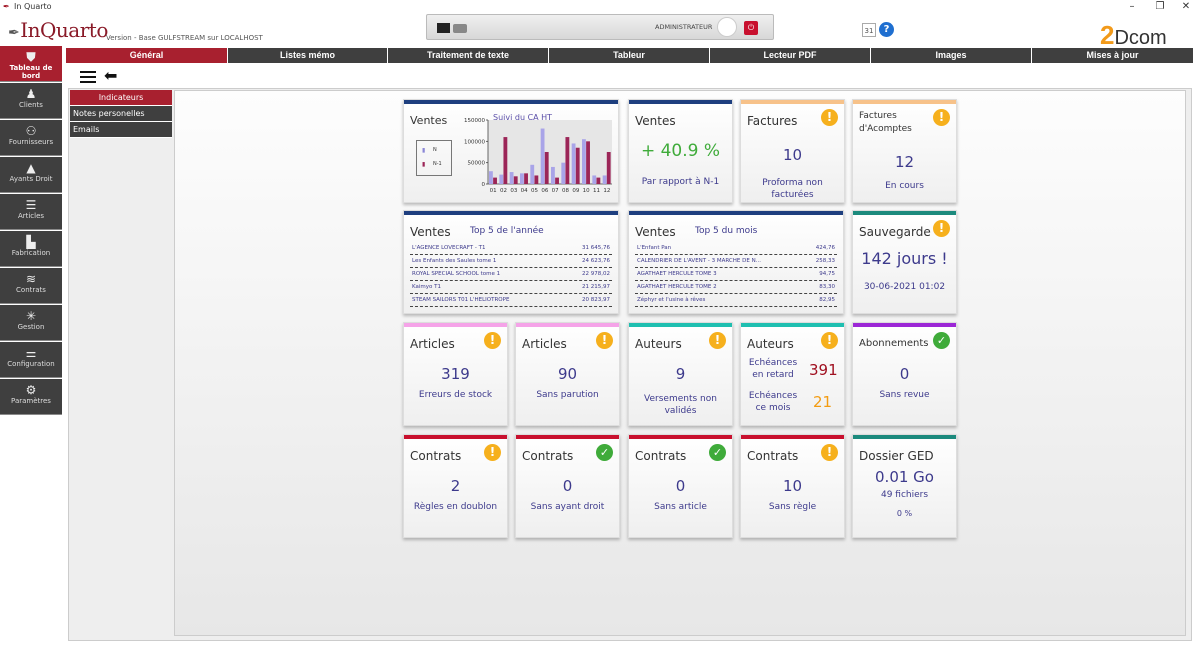  Describe the element at coordinates (941, 340) in the screenshot. I see `check-icon: ✓` at that location.